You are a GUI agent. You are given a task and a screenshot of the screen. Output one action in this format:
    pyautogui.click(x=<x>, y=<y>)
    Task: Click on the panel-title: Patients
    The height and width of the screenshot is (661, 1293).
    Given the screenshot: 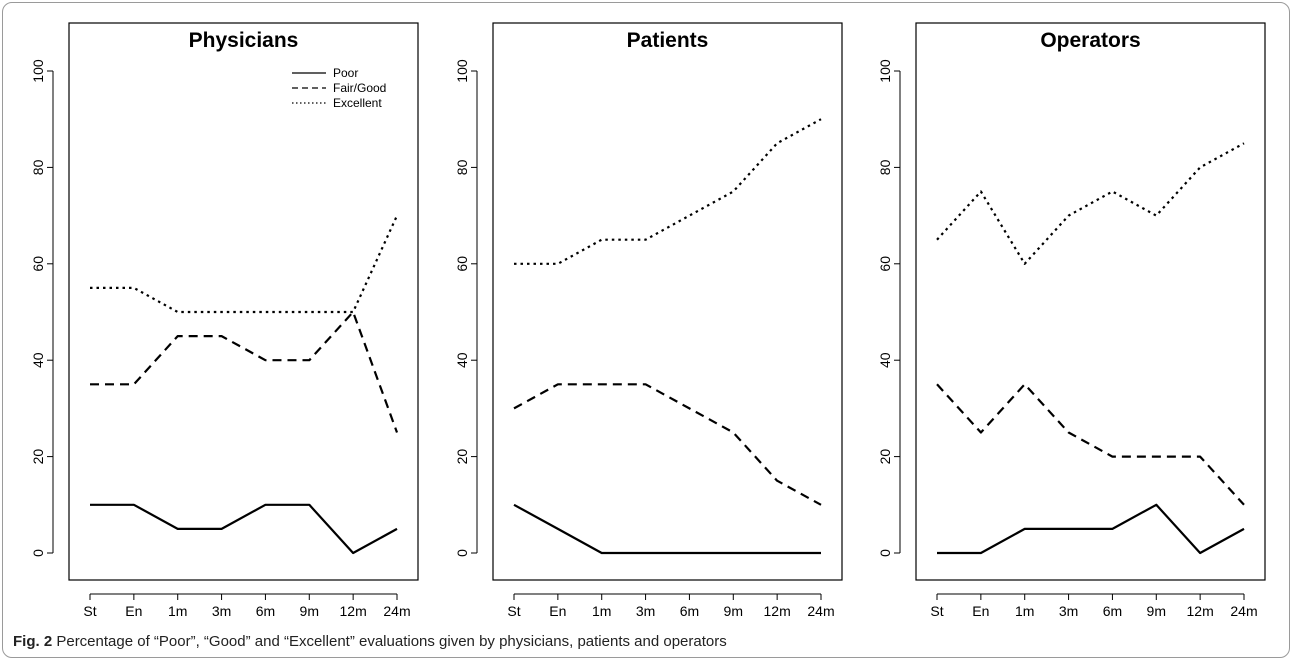 What is the action you would take?
    pyautogui.click(x=668, y=40)
    